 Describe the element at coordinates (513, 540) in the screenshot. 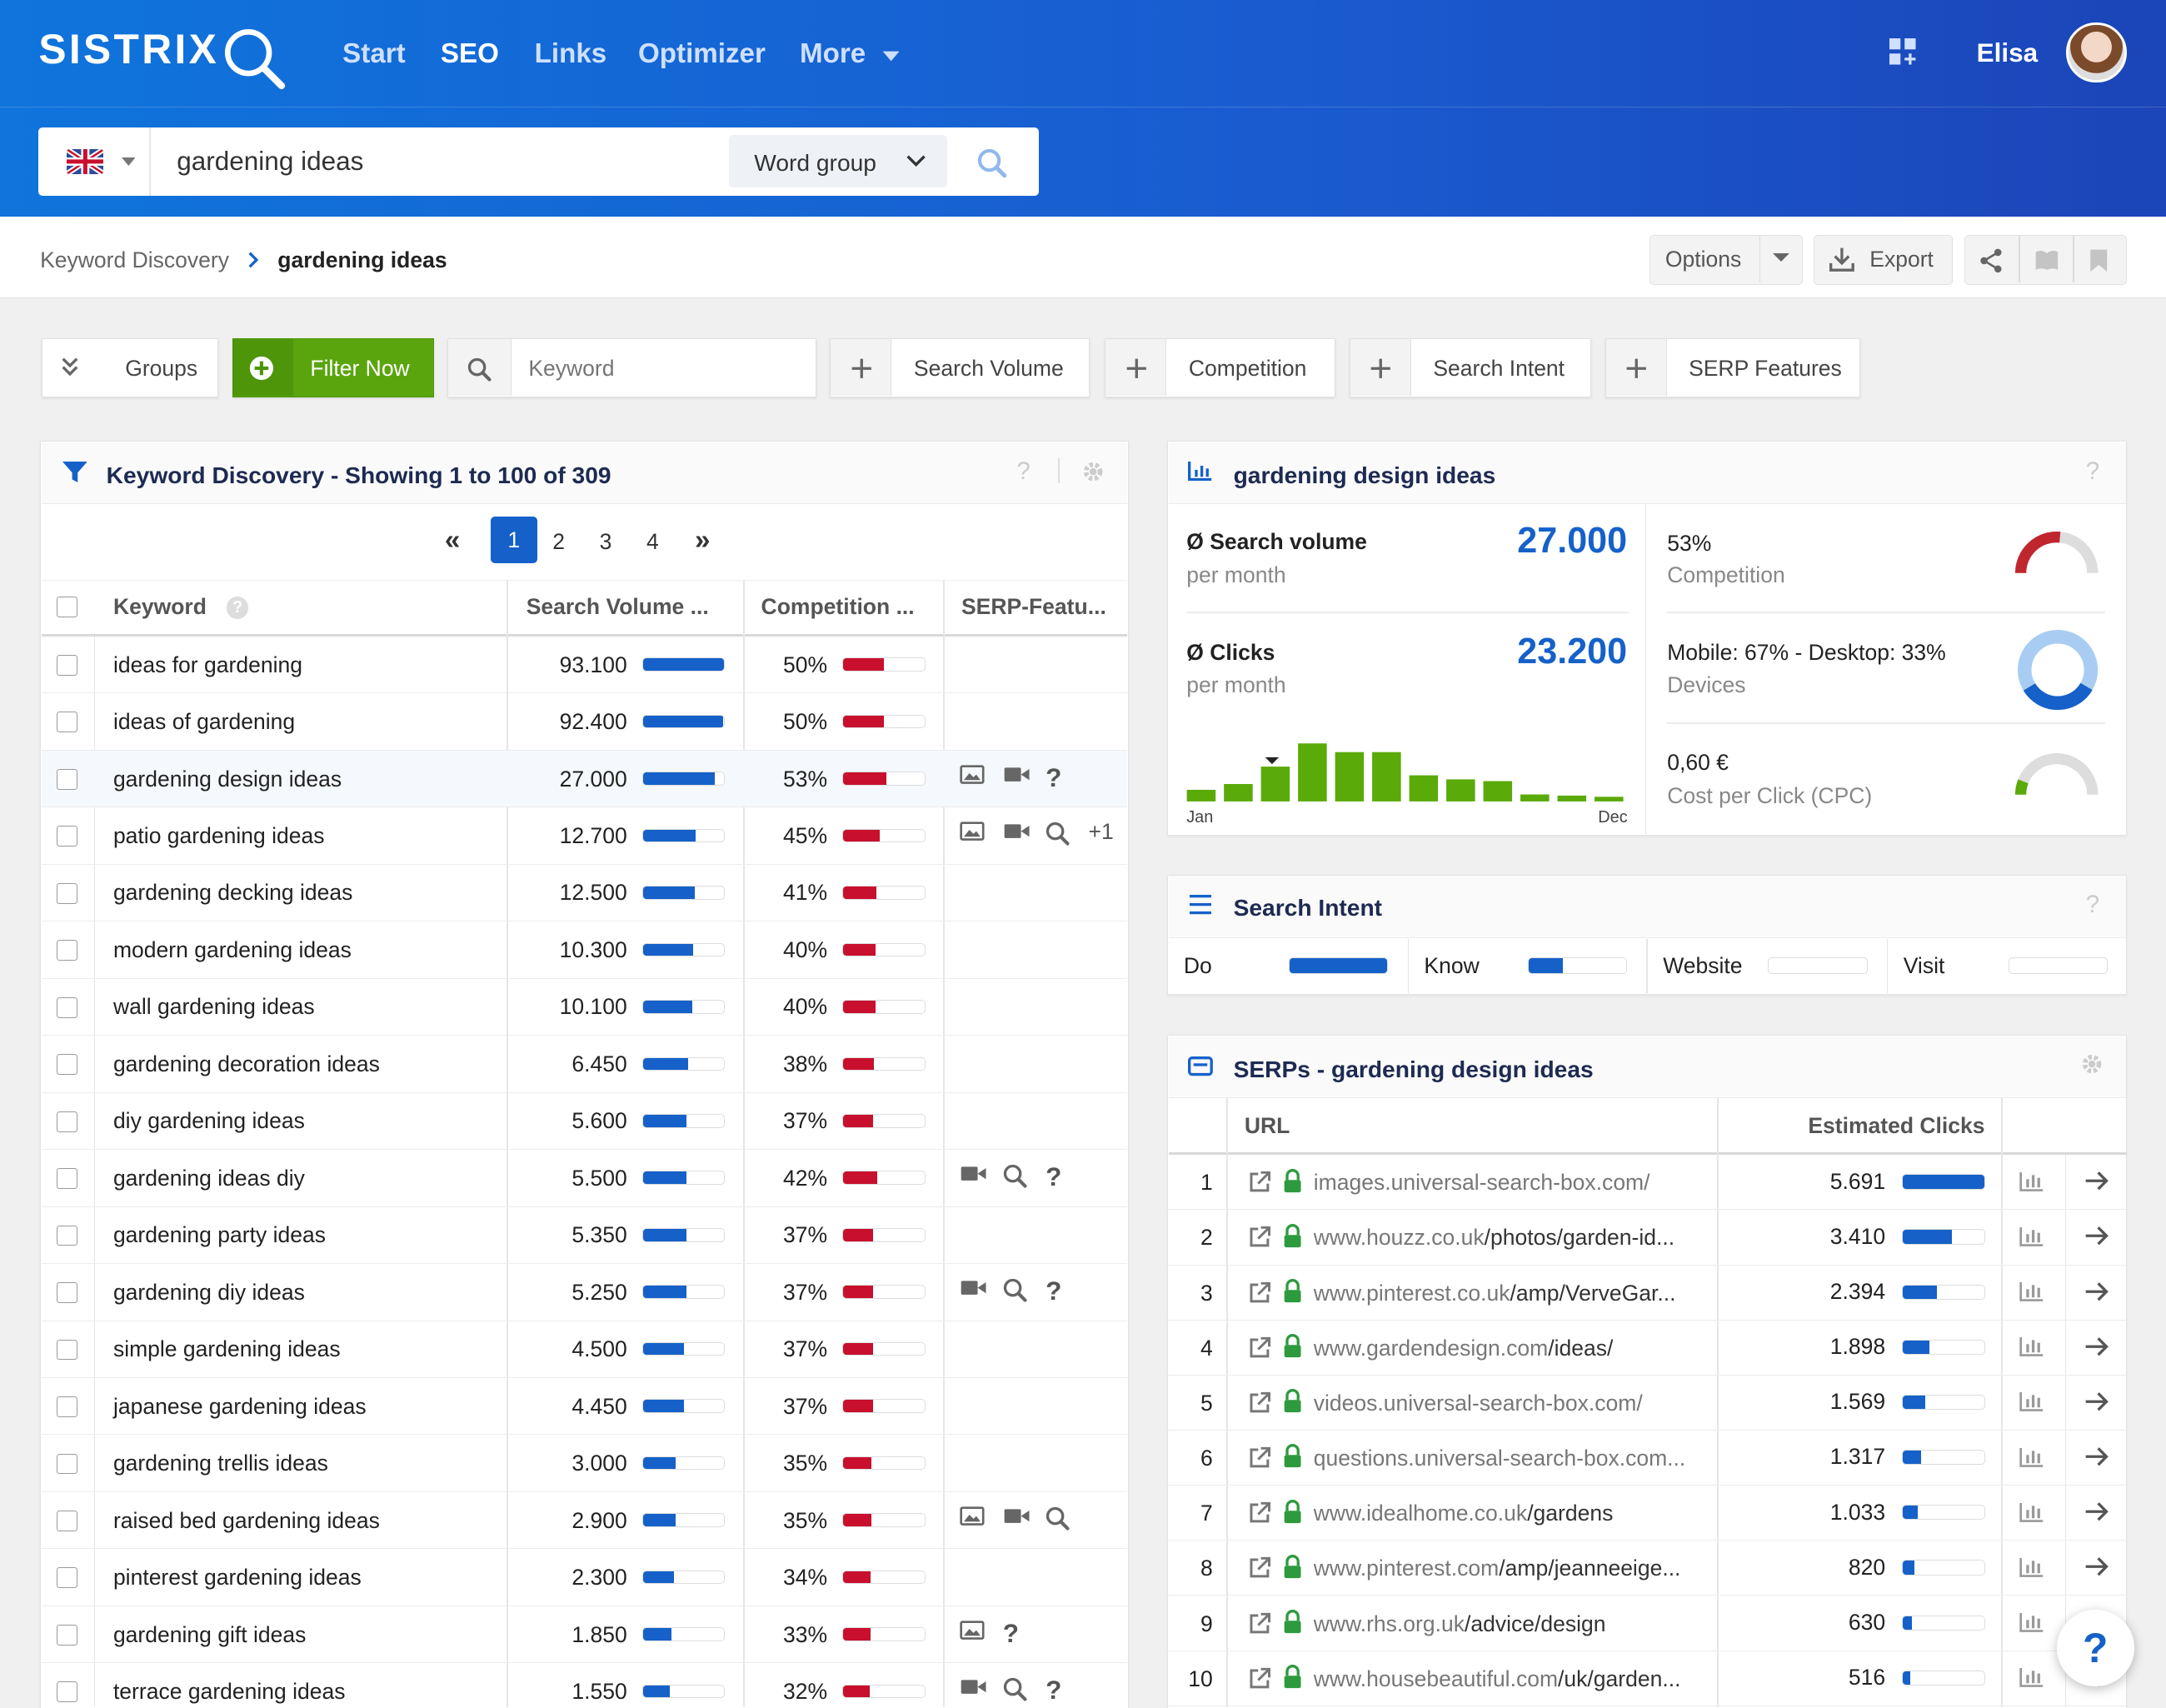

I see `page-1-button: 1` at that location.